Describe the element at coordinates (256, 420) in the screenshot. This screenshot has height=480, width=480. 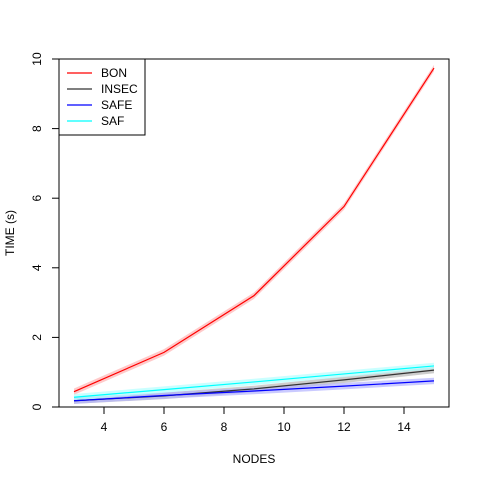
I see `x-axis: 4 6 8 10 12 14` at that location.